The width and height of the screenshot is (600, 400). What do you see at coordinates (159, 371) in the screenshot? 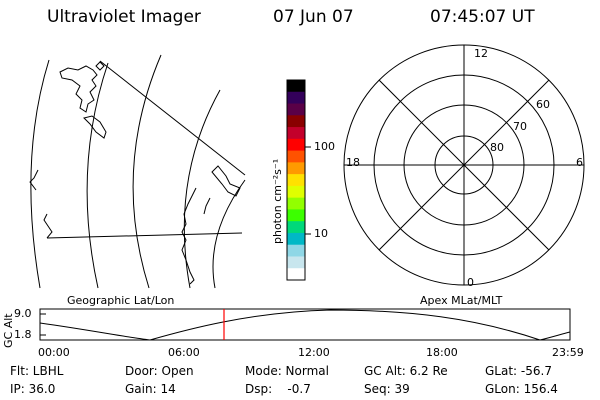
I see `door-readout: Door: Open` at bounding box center [159, 371].